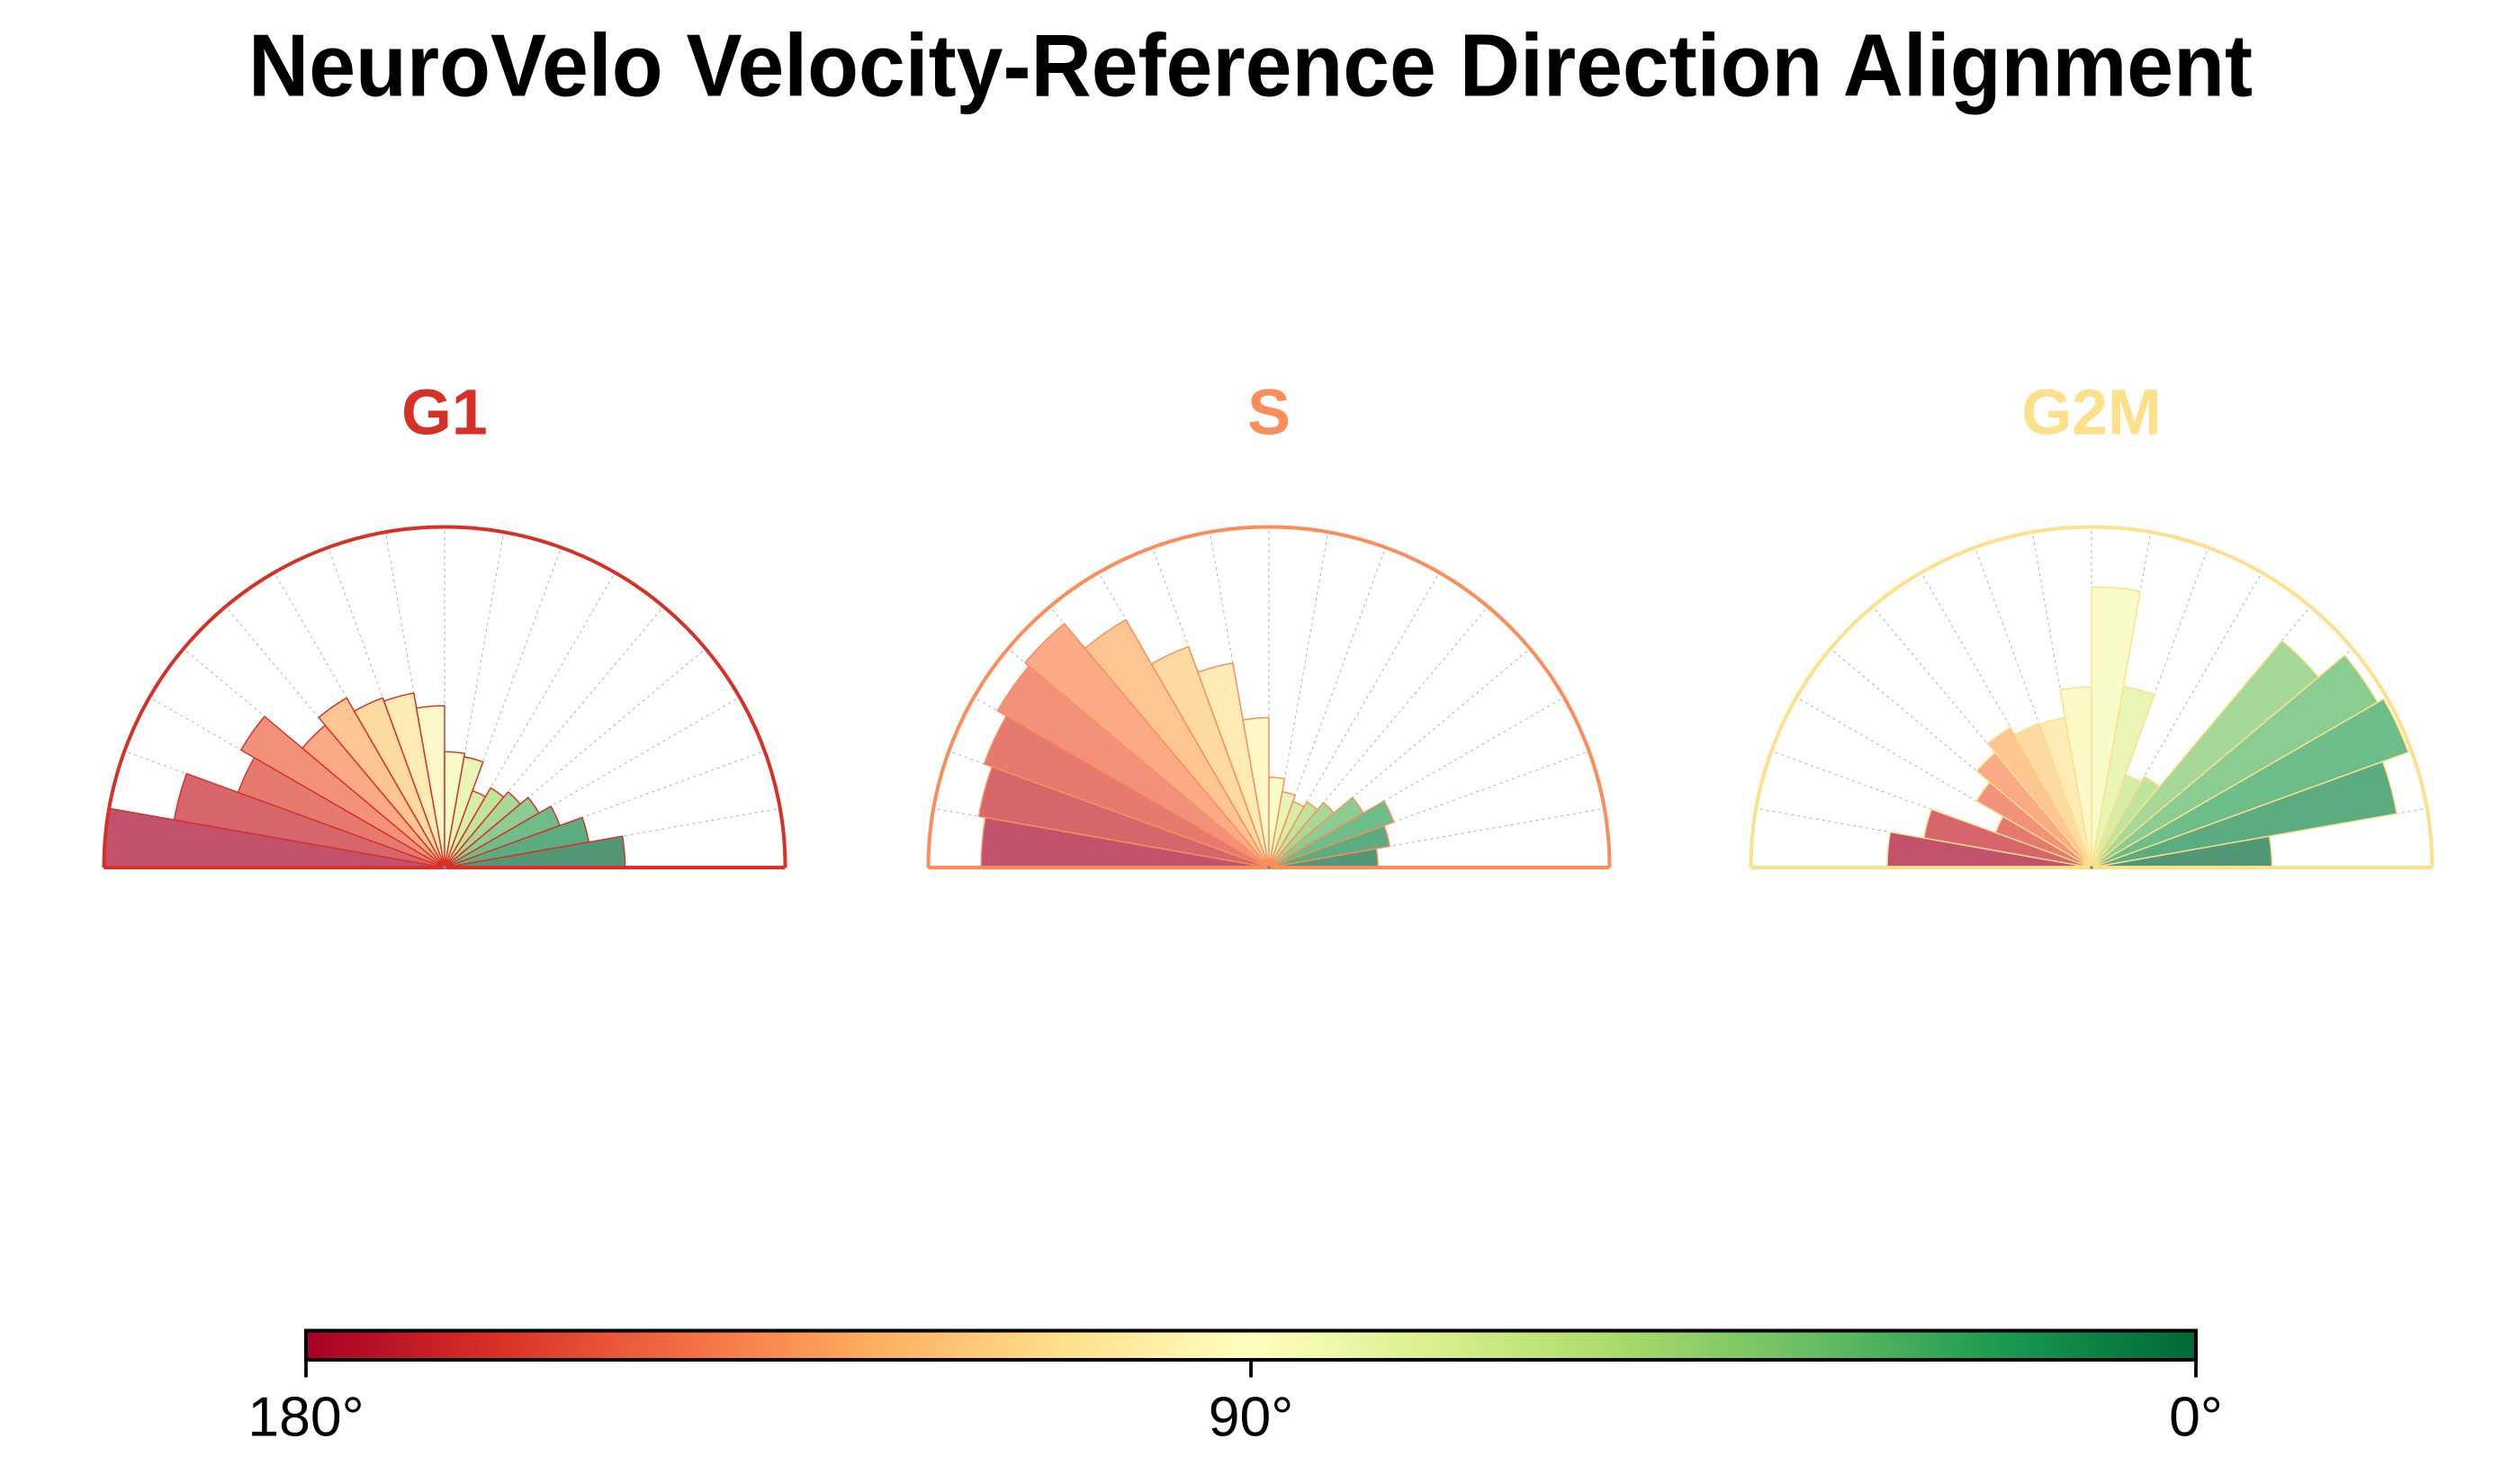  Describe the element at coordinates (2091, 413) in the screenshot. I see `svg-text: G2M` at that location.